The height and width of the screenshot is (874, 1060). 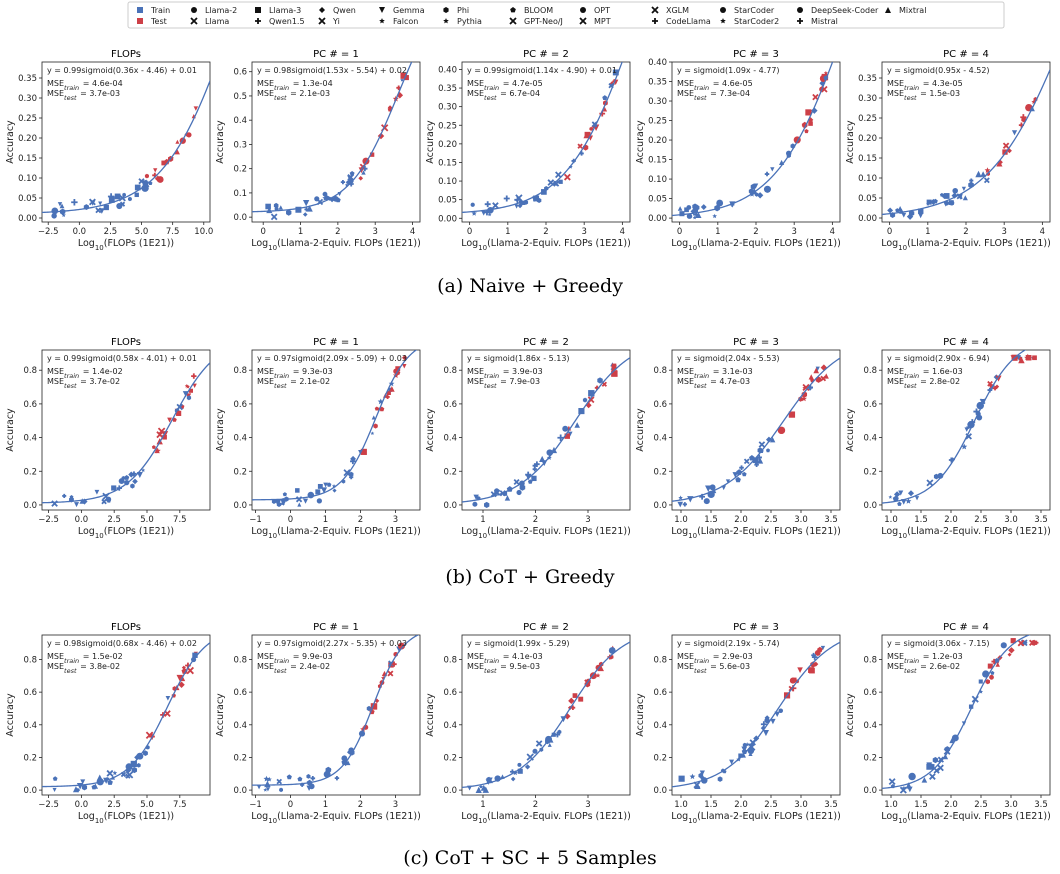 What do you see at coordinates (867, 99) in the screenshot?
I see `y-tick-label: 0.30` at bounding box center [867, 99].